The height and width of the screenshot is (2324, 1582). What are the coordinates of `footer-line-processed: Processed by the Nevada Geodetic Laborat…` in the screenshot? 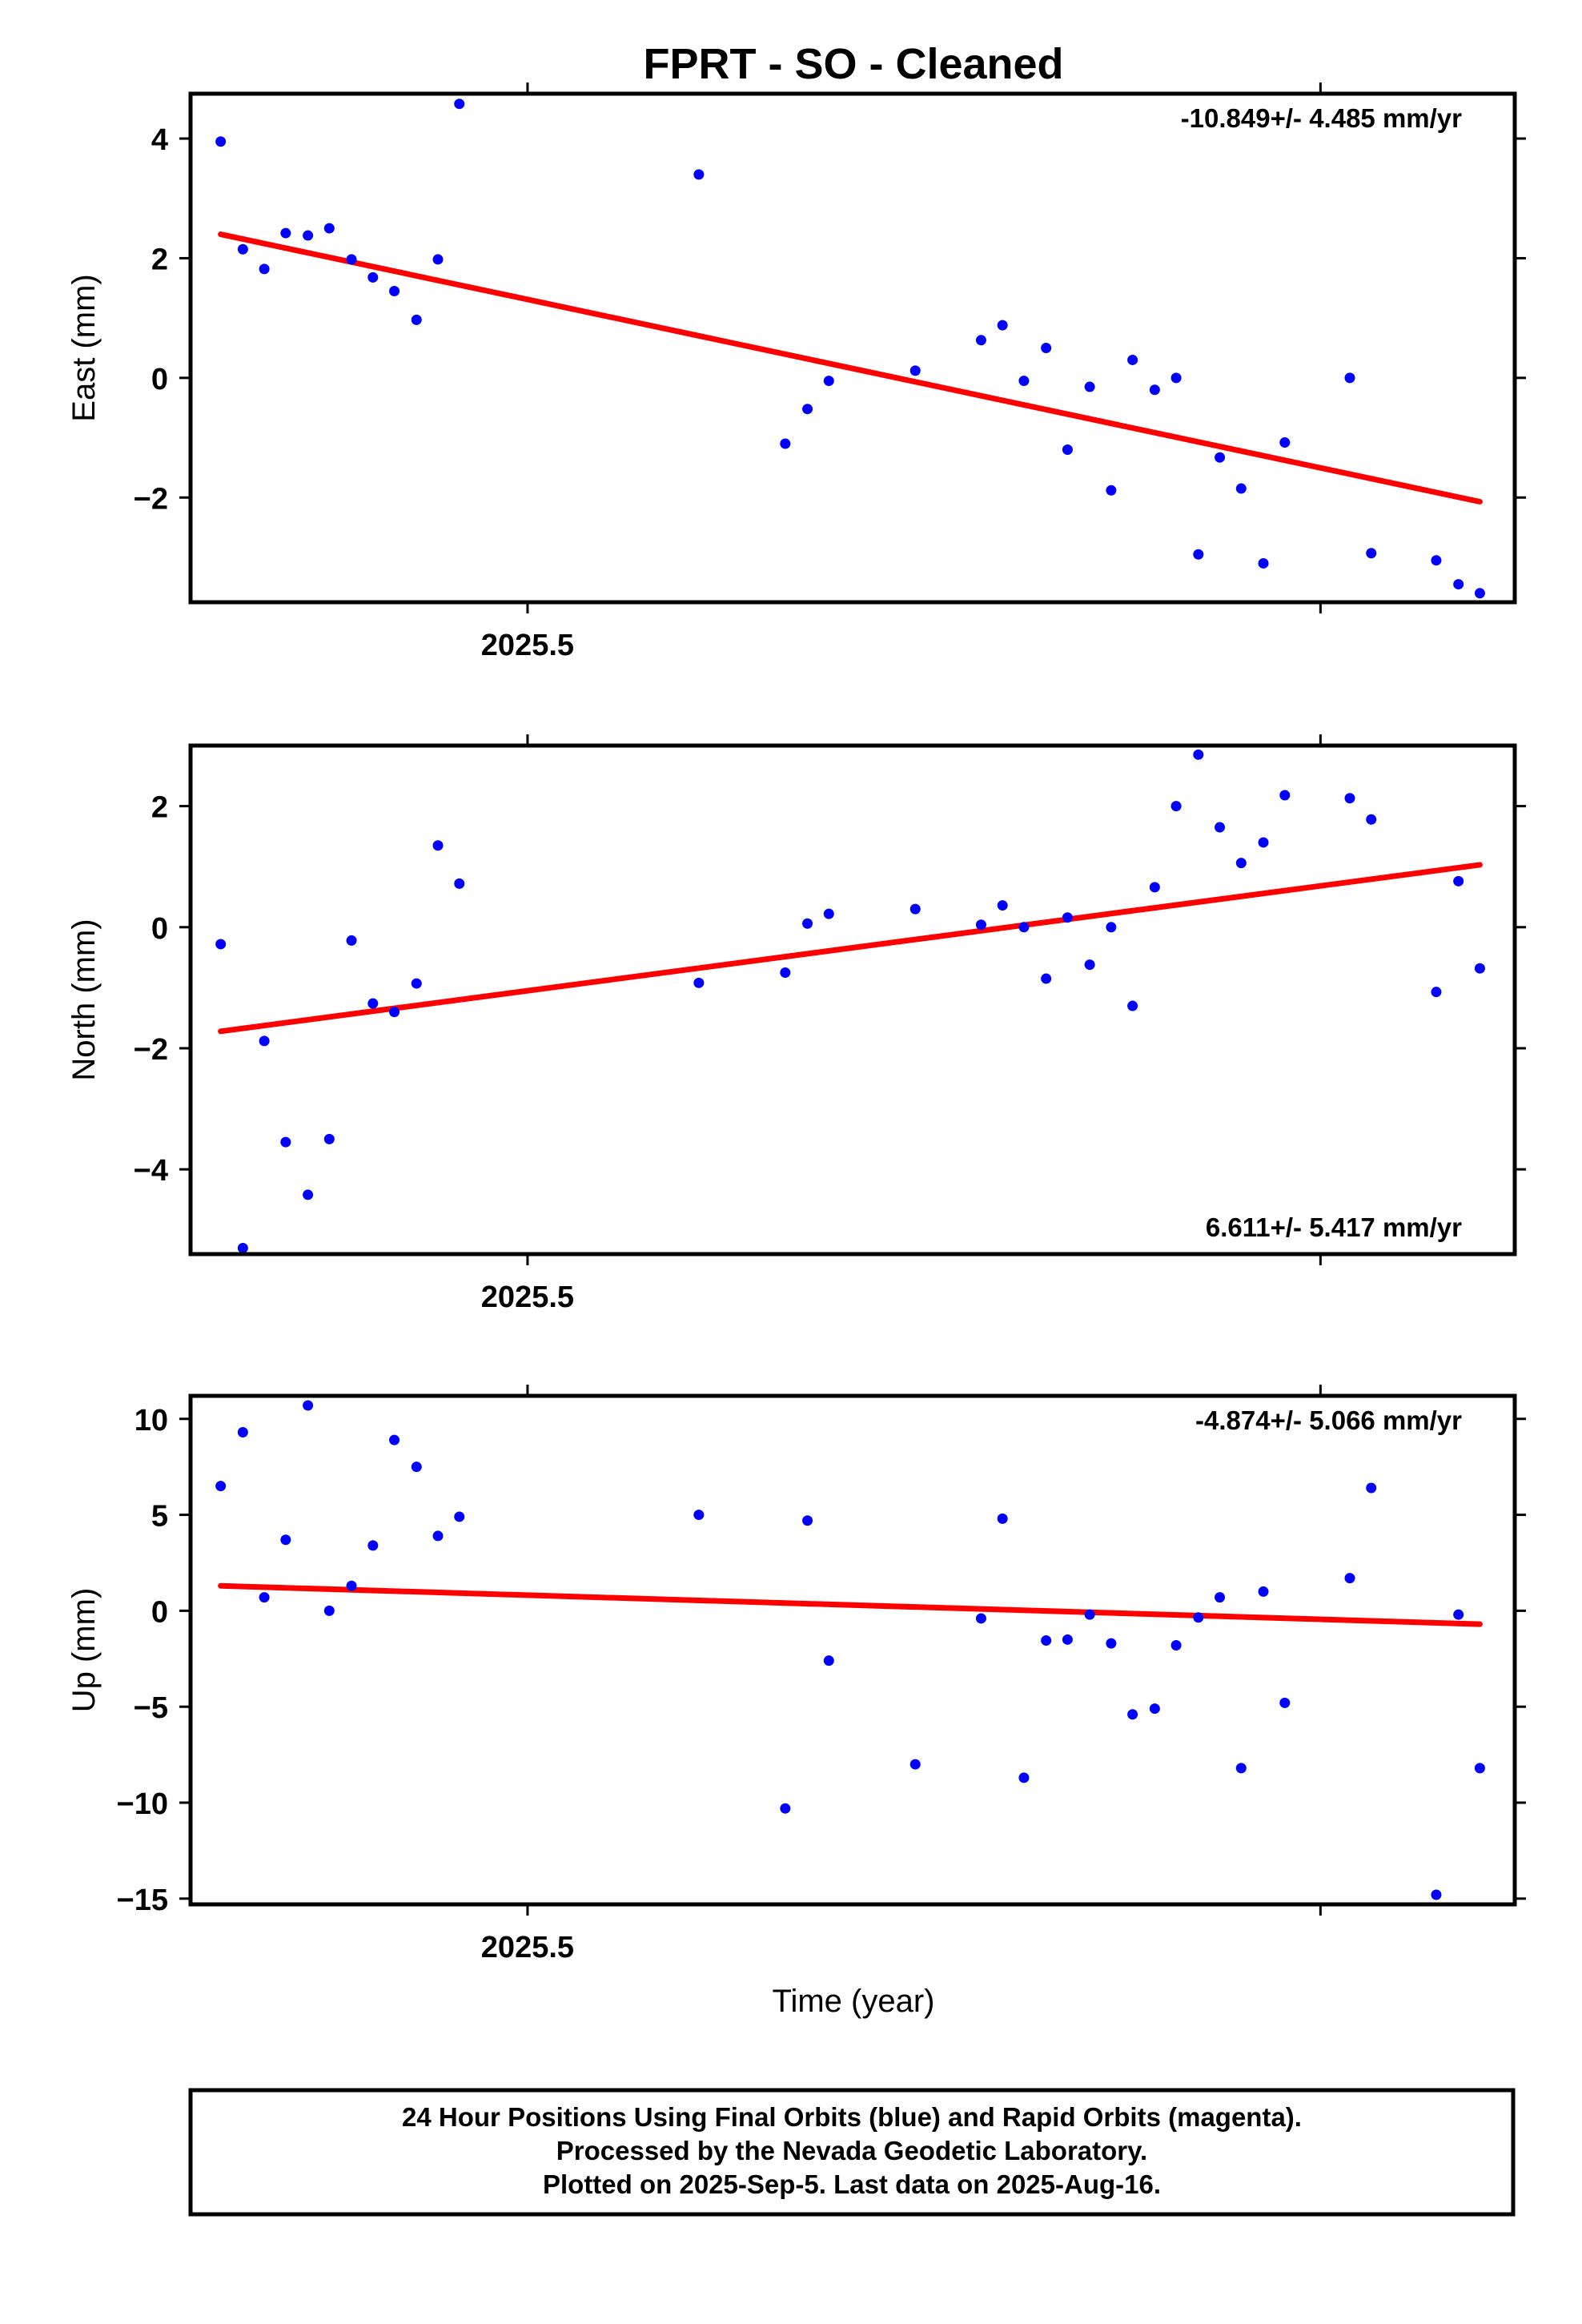 It's located at (851, 2150).